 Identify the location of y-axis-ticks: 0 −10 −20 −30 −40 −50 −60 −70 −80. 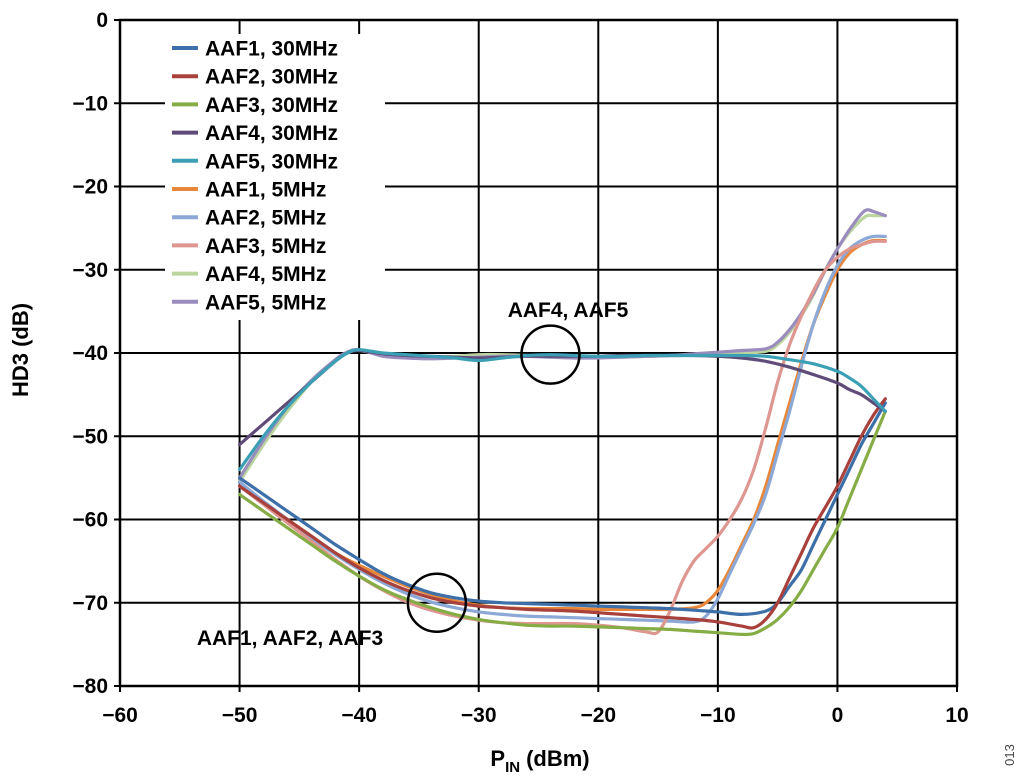
(96, 353).